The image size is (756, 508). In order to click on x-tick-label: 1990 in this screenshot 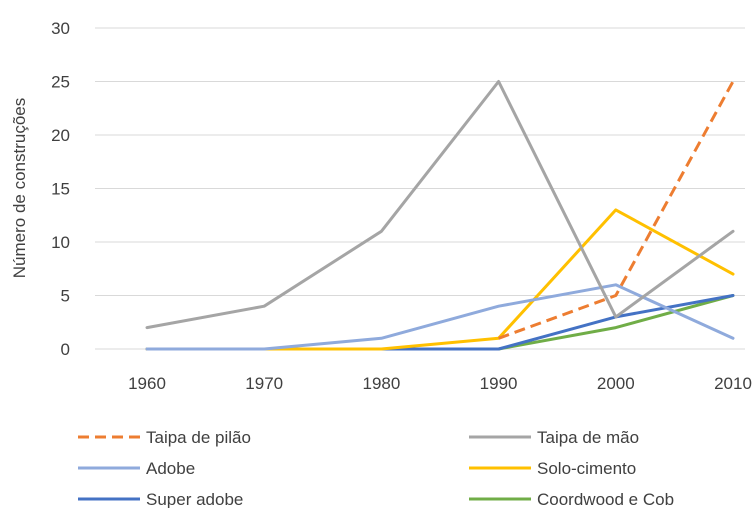, I will do `click(499, 383)`.